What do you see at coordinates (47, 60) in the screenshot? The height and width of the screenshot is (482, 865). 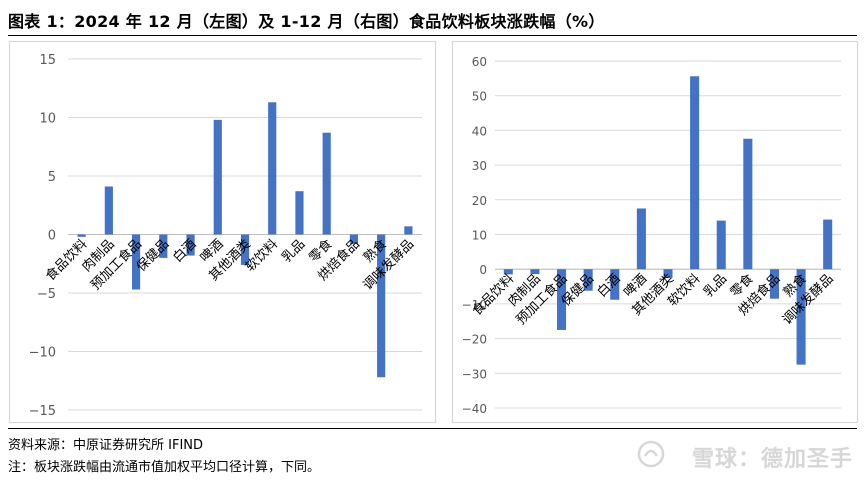 I see `left-y-tick-label: 15` at bounding box center [47, 60].